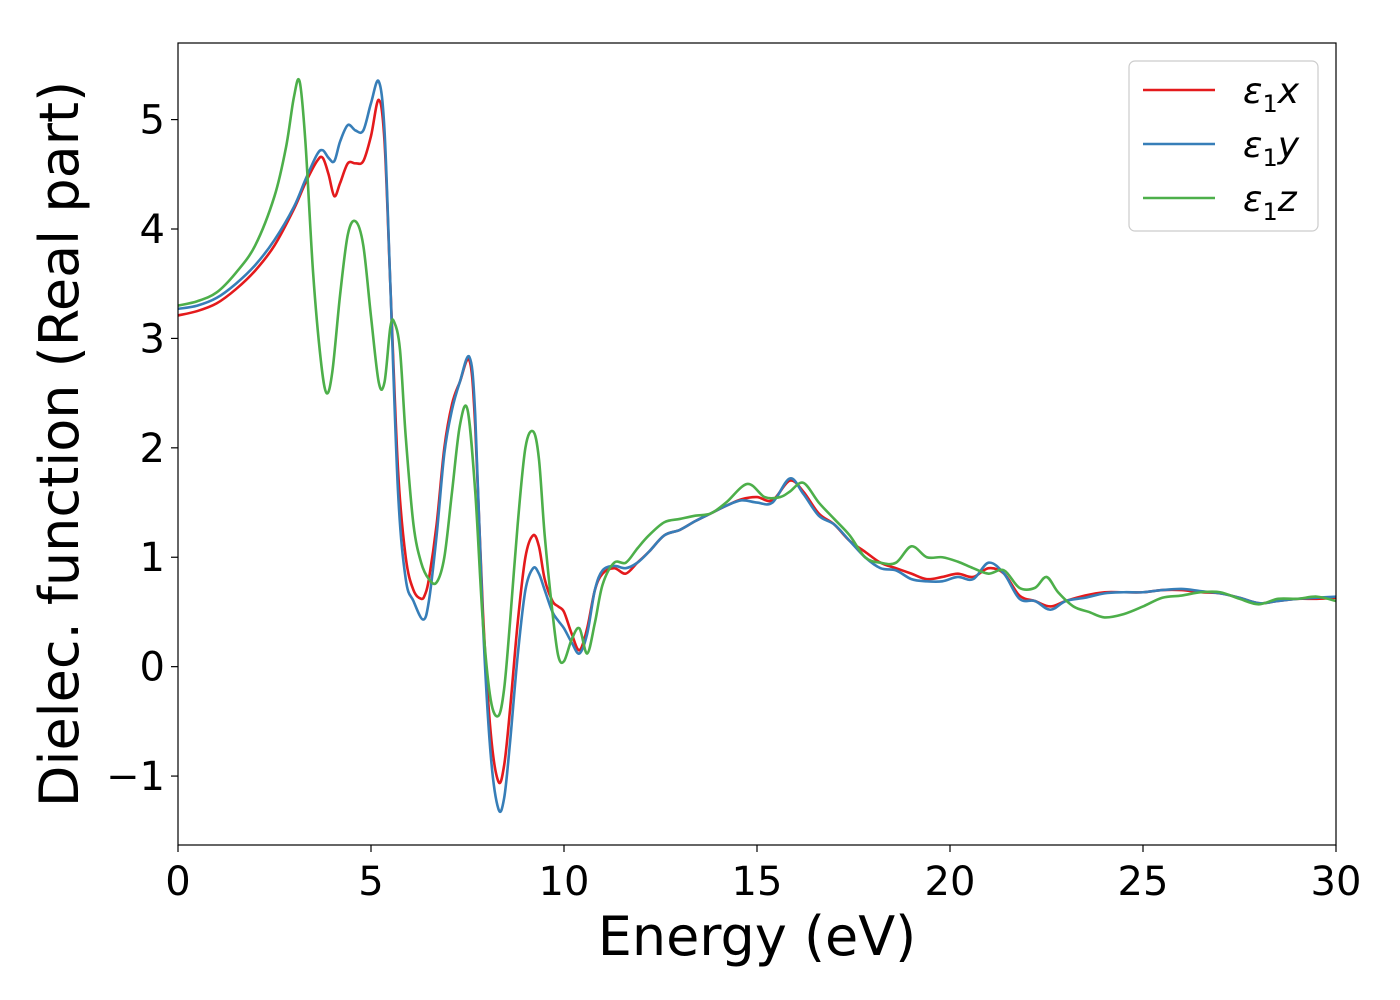 This screenshot has width=1400, height=1000. I want to click on y-tick-label: 3, so click(152, 339).